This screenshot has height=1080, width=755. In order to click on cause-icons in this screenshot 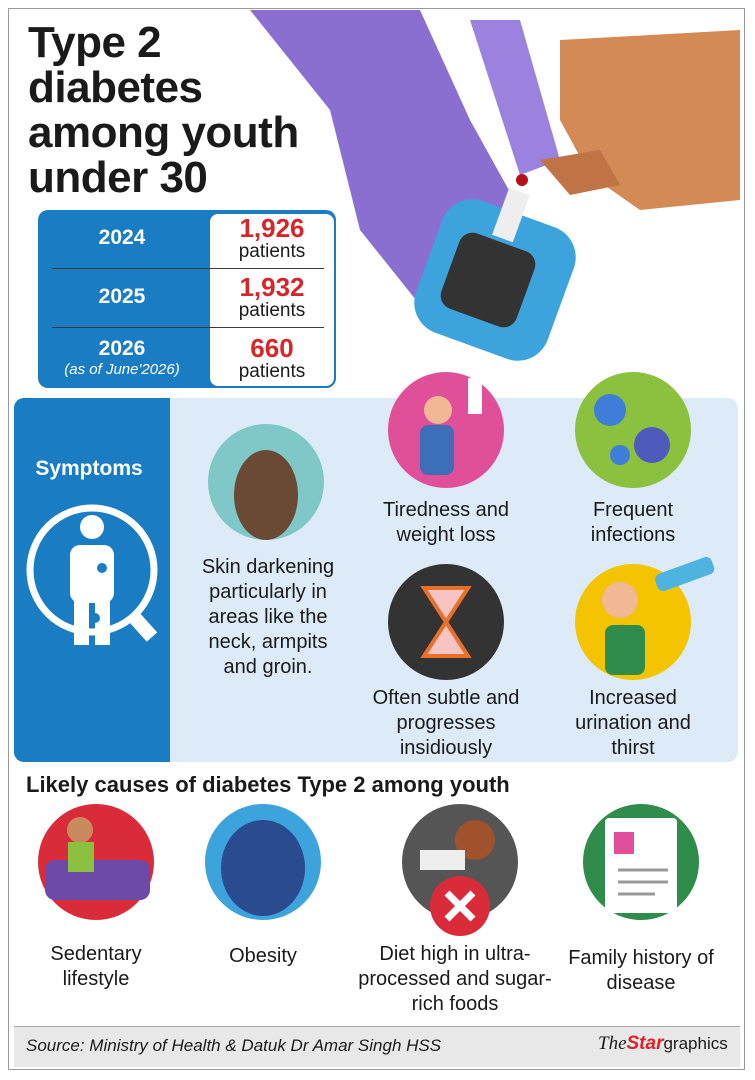, I will do `click(368, 870)`.